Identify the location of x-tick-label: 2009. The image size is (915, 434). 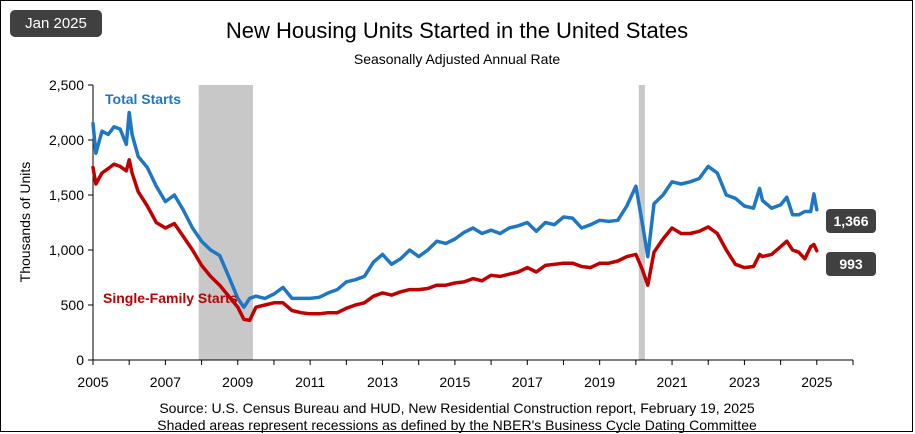
(237, 382).